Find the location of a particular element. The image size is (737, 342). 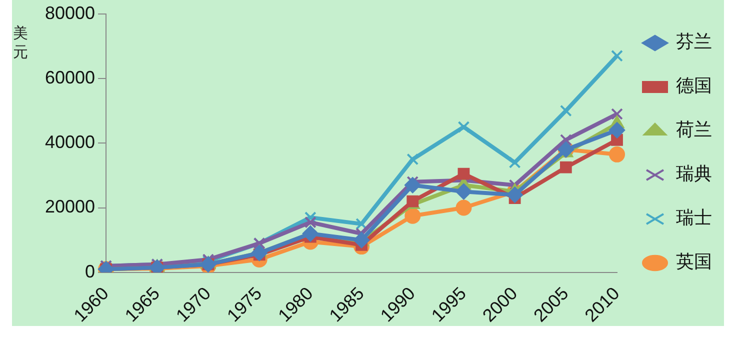

y-axis-title: 美元 is located at coordinates (21, 43).